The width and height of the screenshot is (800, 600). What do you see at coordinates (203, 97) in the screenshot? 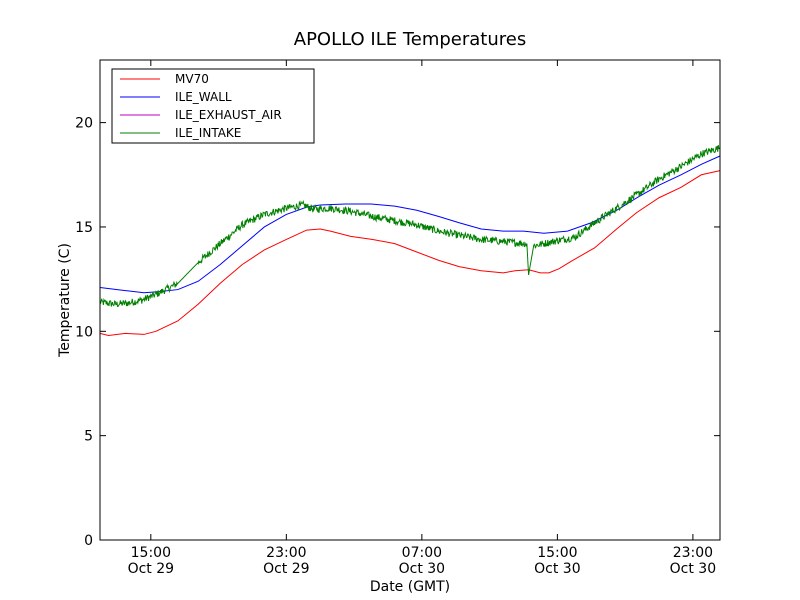
I see `legend-label: ILE_WALL` at bounding box center [203, 97].